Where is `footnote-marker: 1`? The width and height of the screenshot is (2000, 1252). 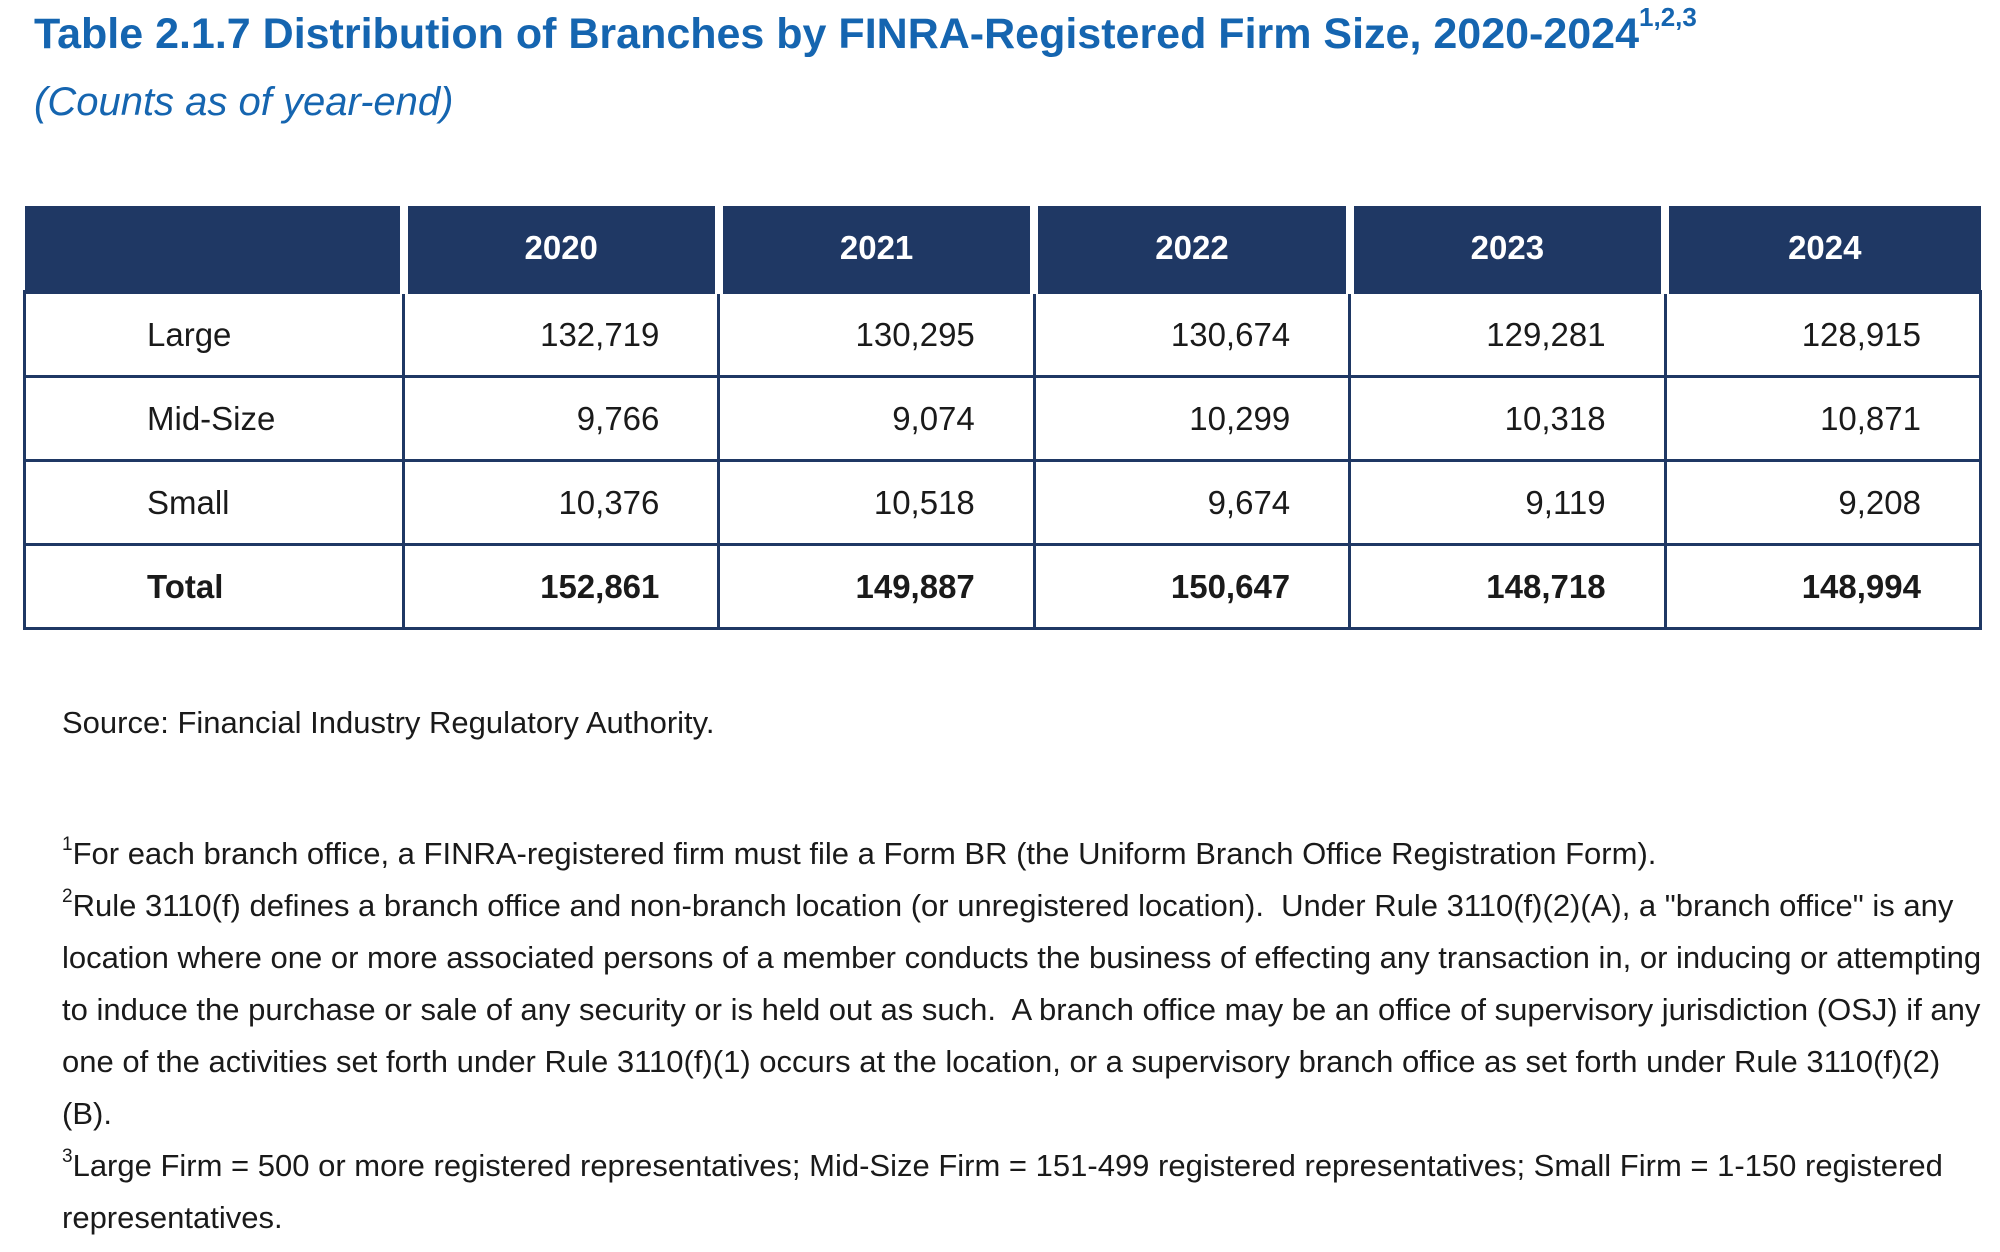 footnote-marker: 1 is located at coordinates (67, 844).